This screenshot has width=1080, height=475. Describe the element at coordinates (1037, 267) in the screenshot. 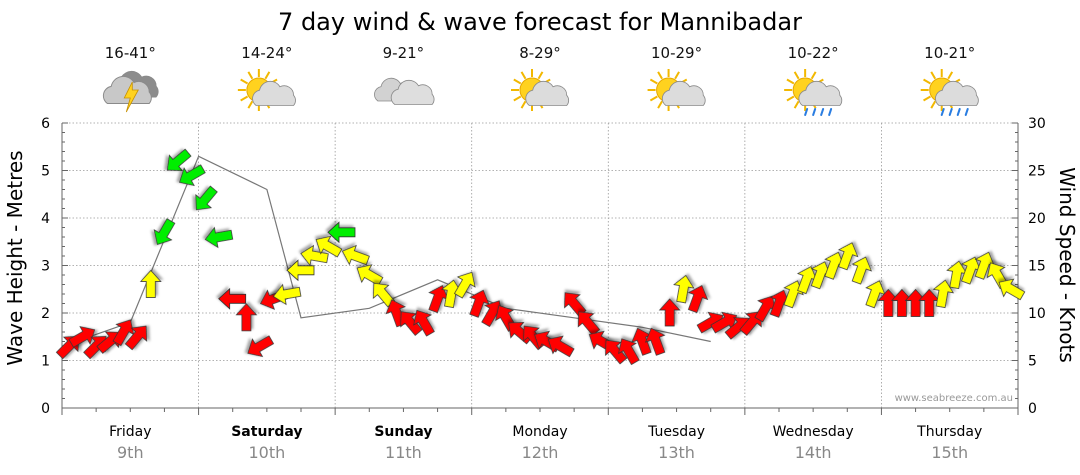

I see `right-tick-label: 15` at that location.